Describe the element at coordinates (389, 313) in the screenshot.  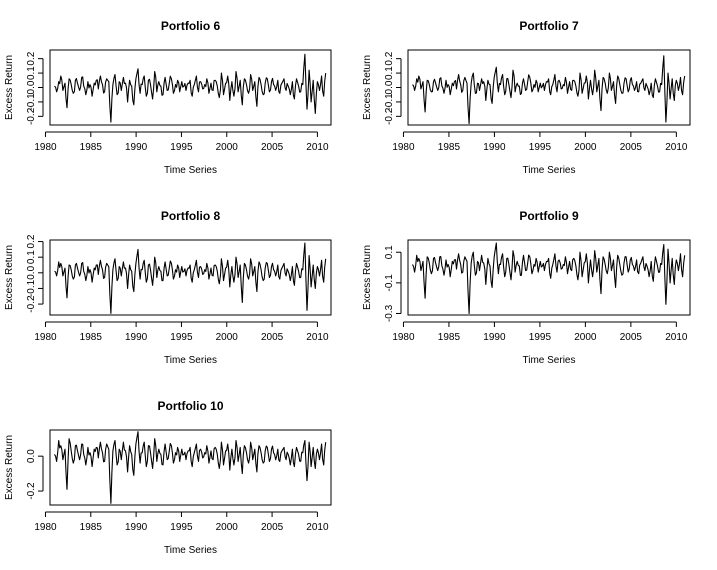
I see `y-tick-label: -0.3` at that location.